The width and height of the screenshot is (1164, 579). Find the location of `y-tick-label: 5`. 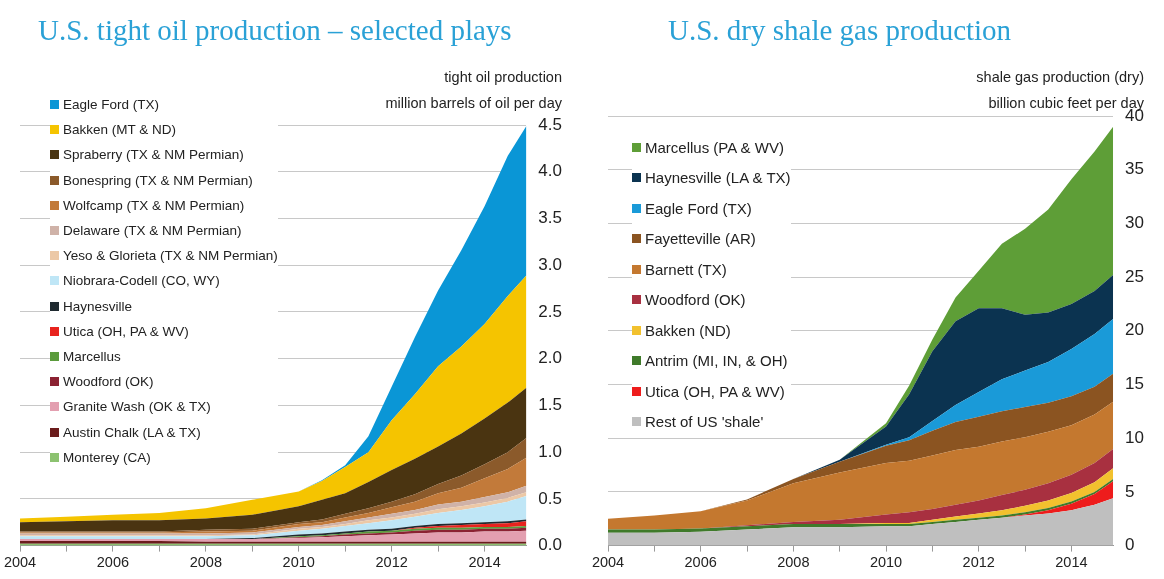

y-tick-label: 5 is located at coordinates (1130, 491).